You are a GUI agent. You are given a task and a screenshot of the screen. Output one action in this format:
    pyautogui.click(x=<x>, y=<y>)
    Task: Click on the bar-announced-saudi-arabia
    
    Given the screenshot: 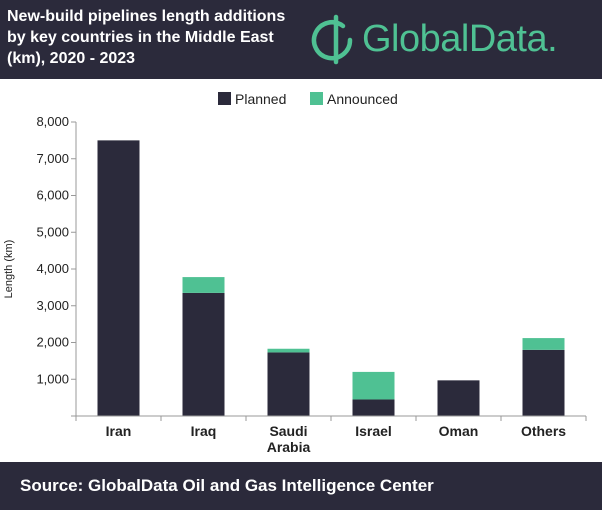 What is the action you would take?
    pyautogui.click(x=288, y=350)
    